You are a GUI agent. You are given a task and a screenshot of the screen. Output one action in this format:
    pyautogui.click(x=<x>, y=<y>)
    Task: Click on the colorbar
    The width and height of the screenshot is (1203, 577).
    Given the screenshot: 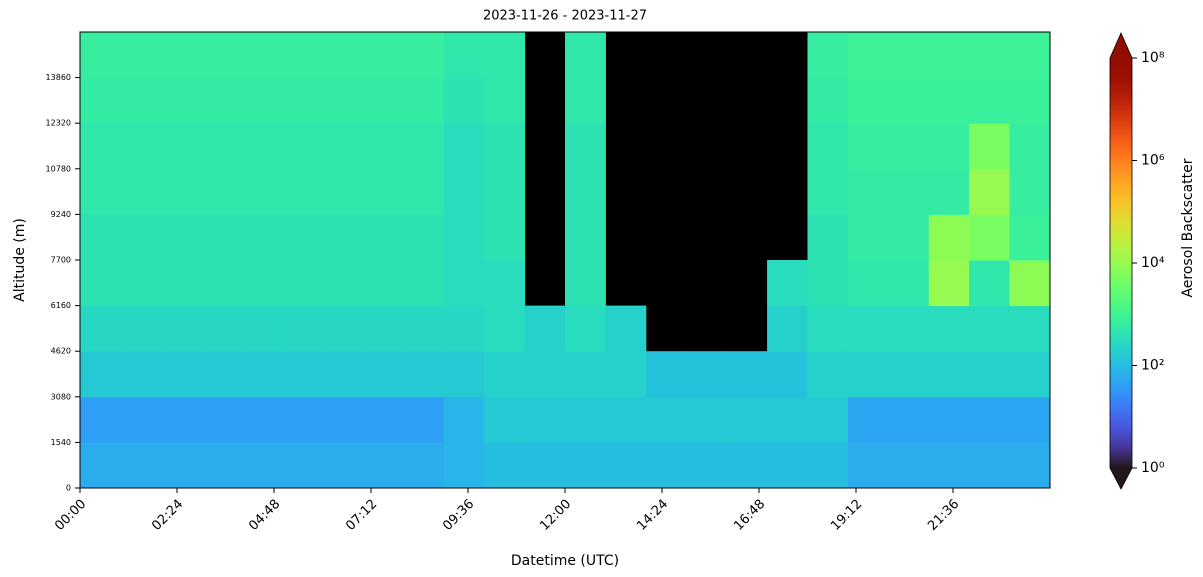 What is the action you would take?
    pyautogui.click(x=1121, y=263)
    